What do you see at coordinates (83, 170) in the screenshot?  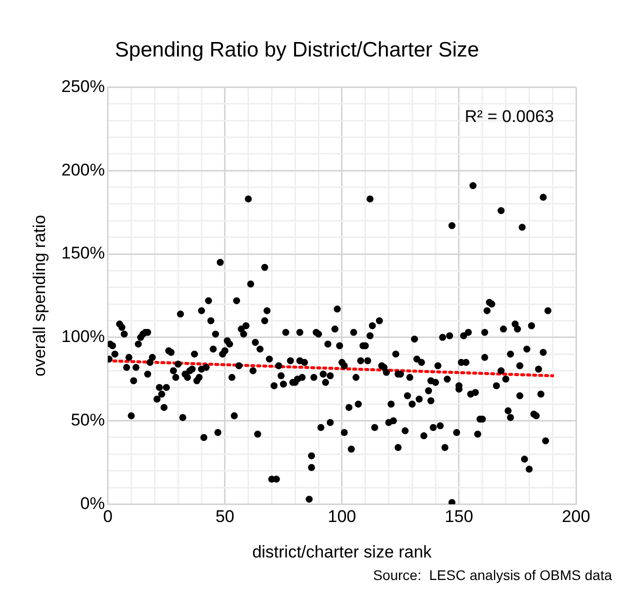 I see `y-tick-label: 200%` at bounding box center [83, 170].